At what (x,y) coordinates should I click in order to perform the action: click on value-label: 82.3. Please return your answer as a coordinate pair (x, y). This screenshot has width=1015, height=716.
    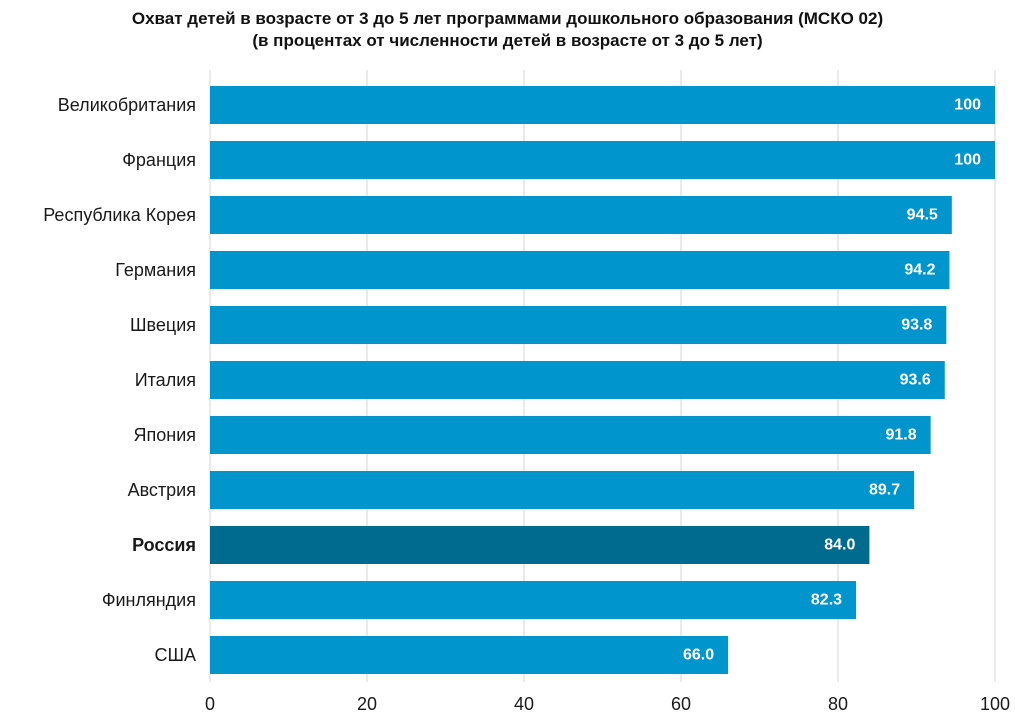
    Looking at the image, I should click on (826, 600).